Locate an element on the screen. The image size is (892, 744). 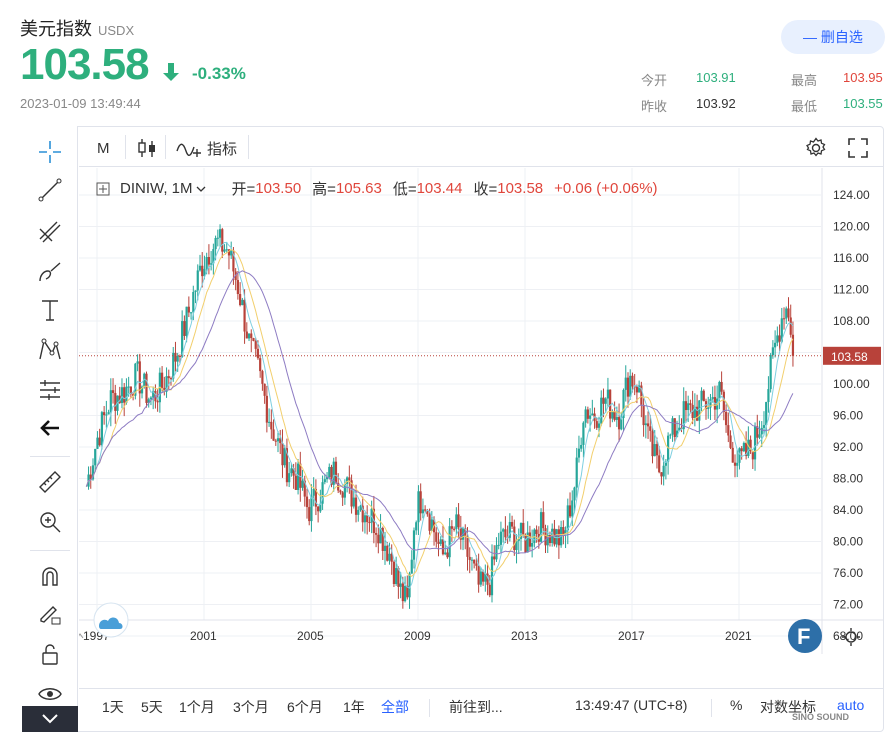
brush-icon is located at coordinates (50, 272).